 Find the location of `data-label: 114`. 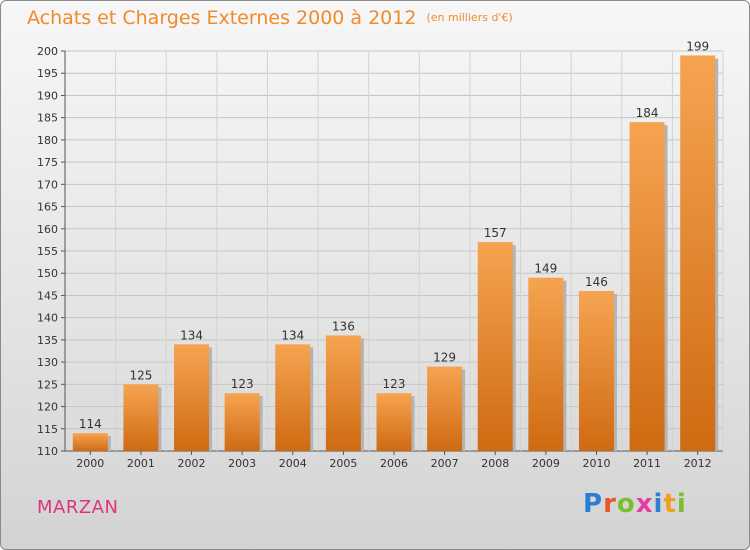

data-label: 114 is located at coordinates (90, 424).